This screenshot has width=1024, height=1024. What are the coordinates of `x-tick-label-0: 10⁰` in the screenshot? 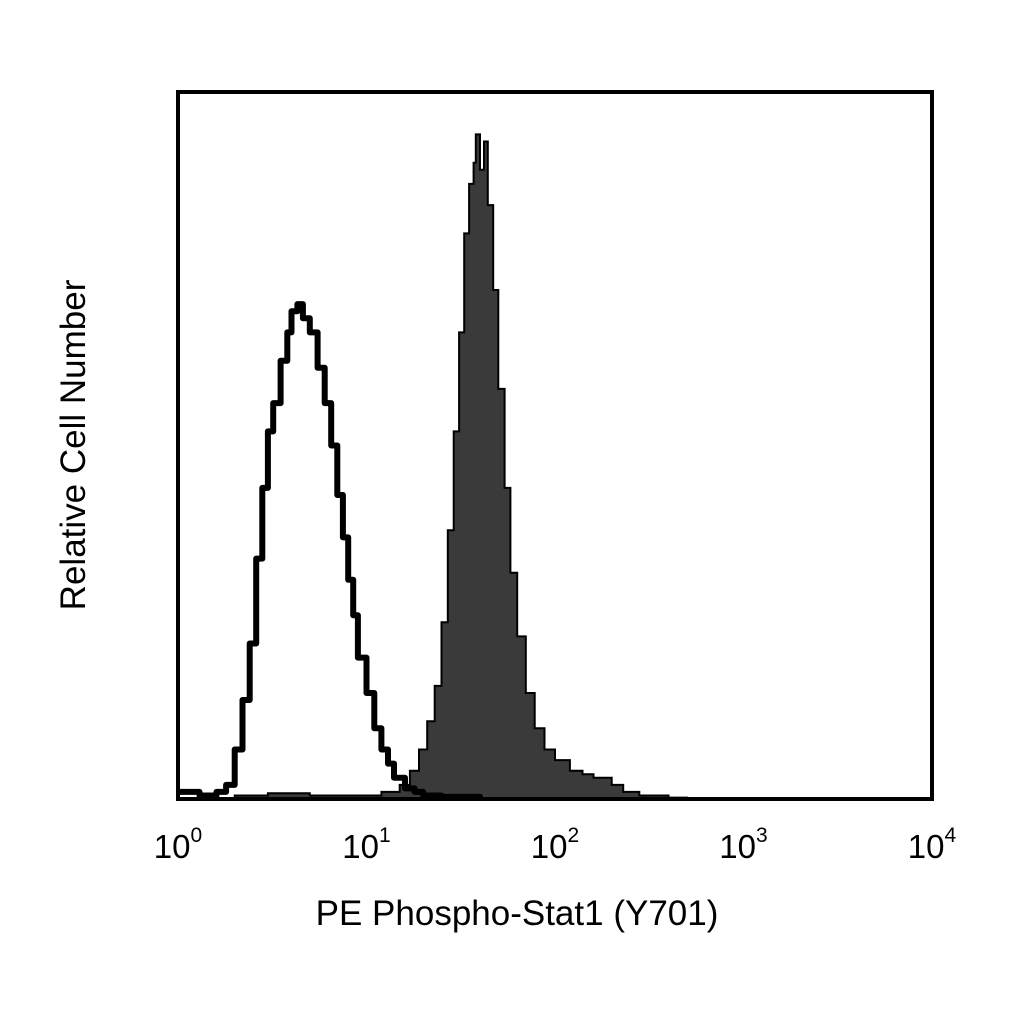 It's located at (178, 844).